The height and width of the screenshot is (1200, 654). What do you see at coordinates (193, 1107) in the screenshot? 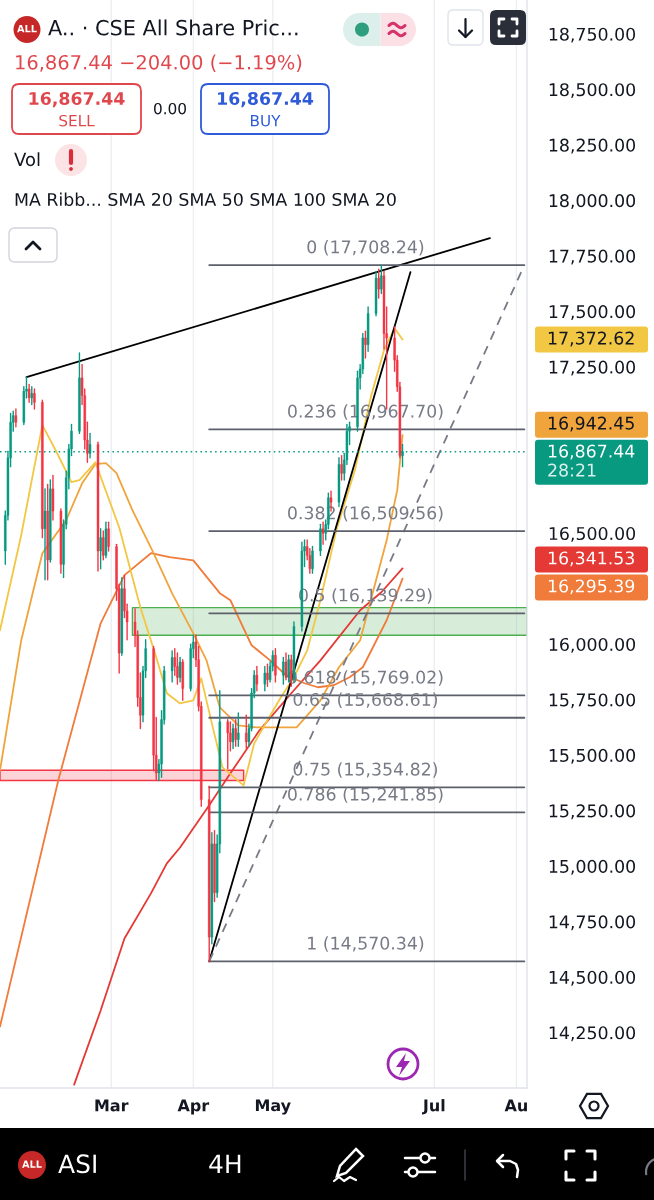
I see `x-tick-label: Apr` at bounding box center [193, 1107].